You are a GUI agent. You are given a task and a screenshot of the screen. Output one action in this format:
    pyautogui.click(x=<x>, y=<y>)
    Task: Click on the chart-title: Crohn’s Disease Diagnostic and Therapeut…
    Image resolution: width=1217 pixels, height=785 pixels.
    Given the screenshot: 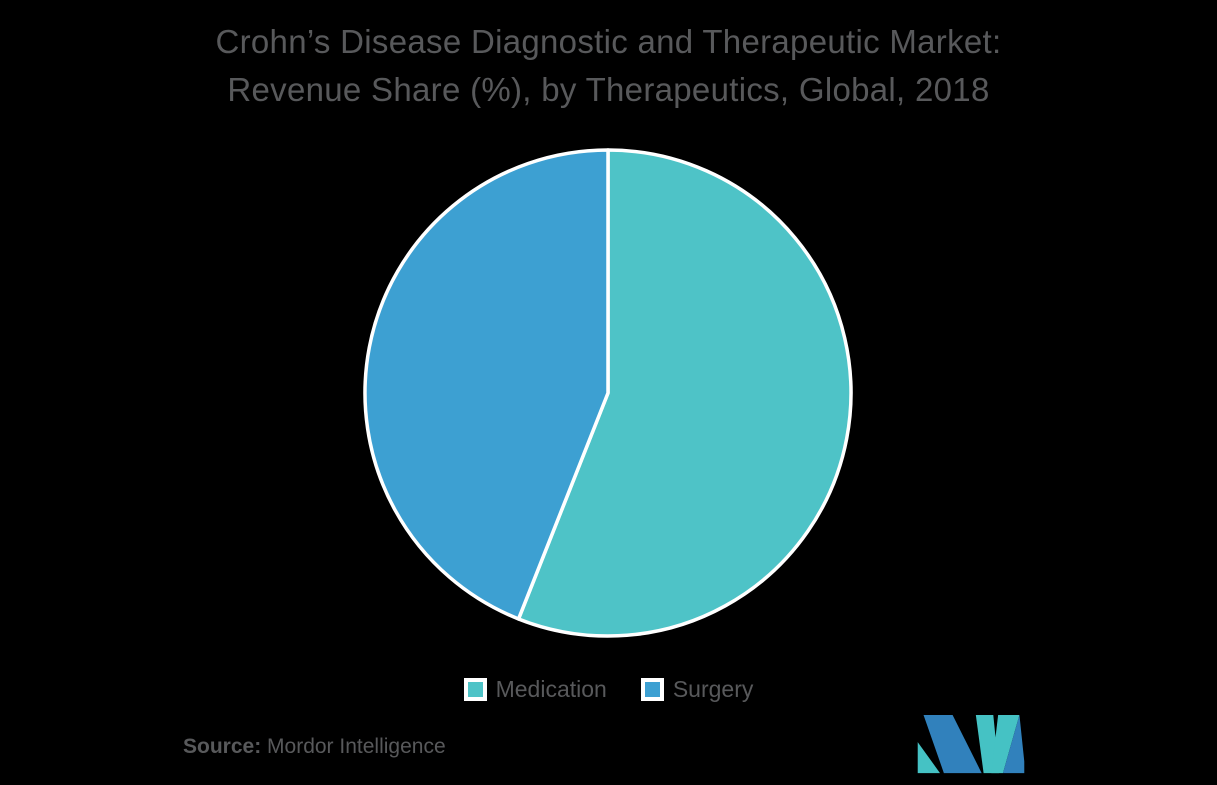 What is the action you would take?
    pyautogui.click(x=608, y=66)
    